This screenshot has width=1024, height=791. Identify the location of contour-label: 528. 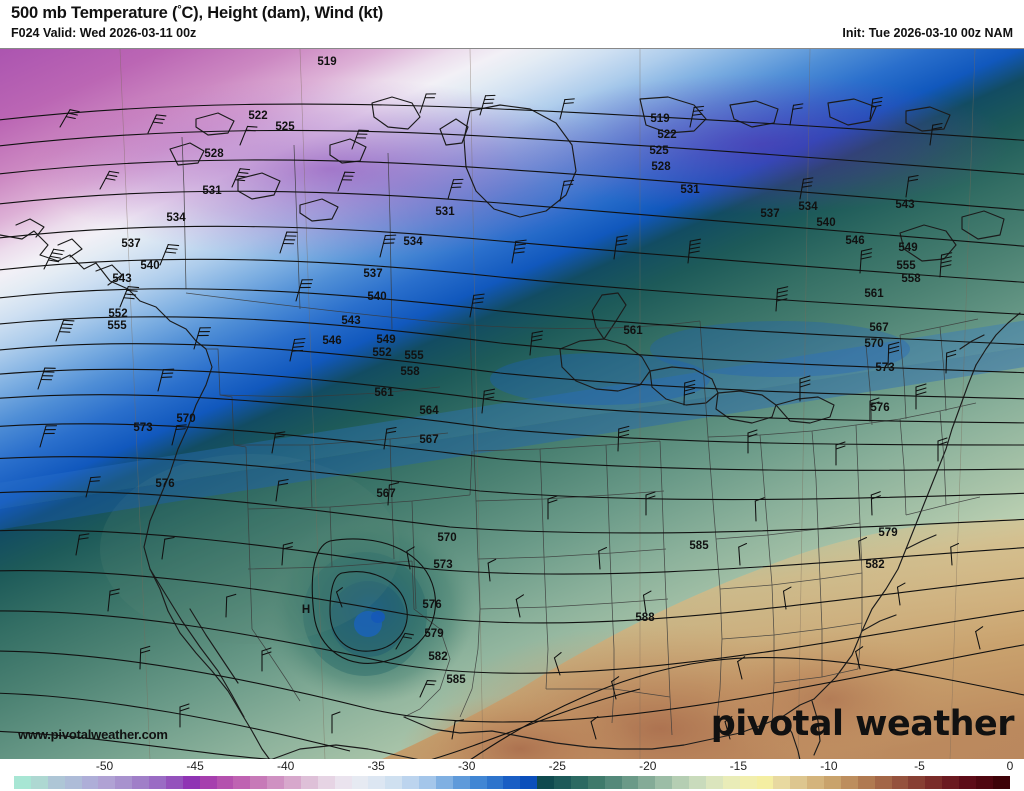
(214, 154).